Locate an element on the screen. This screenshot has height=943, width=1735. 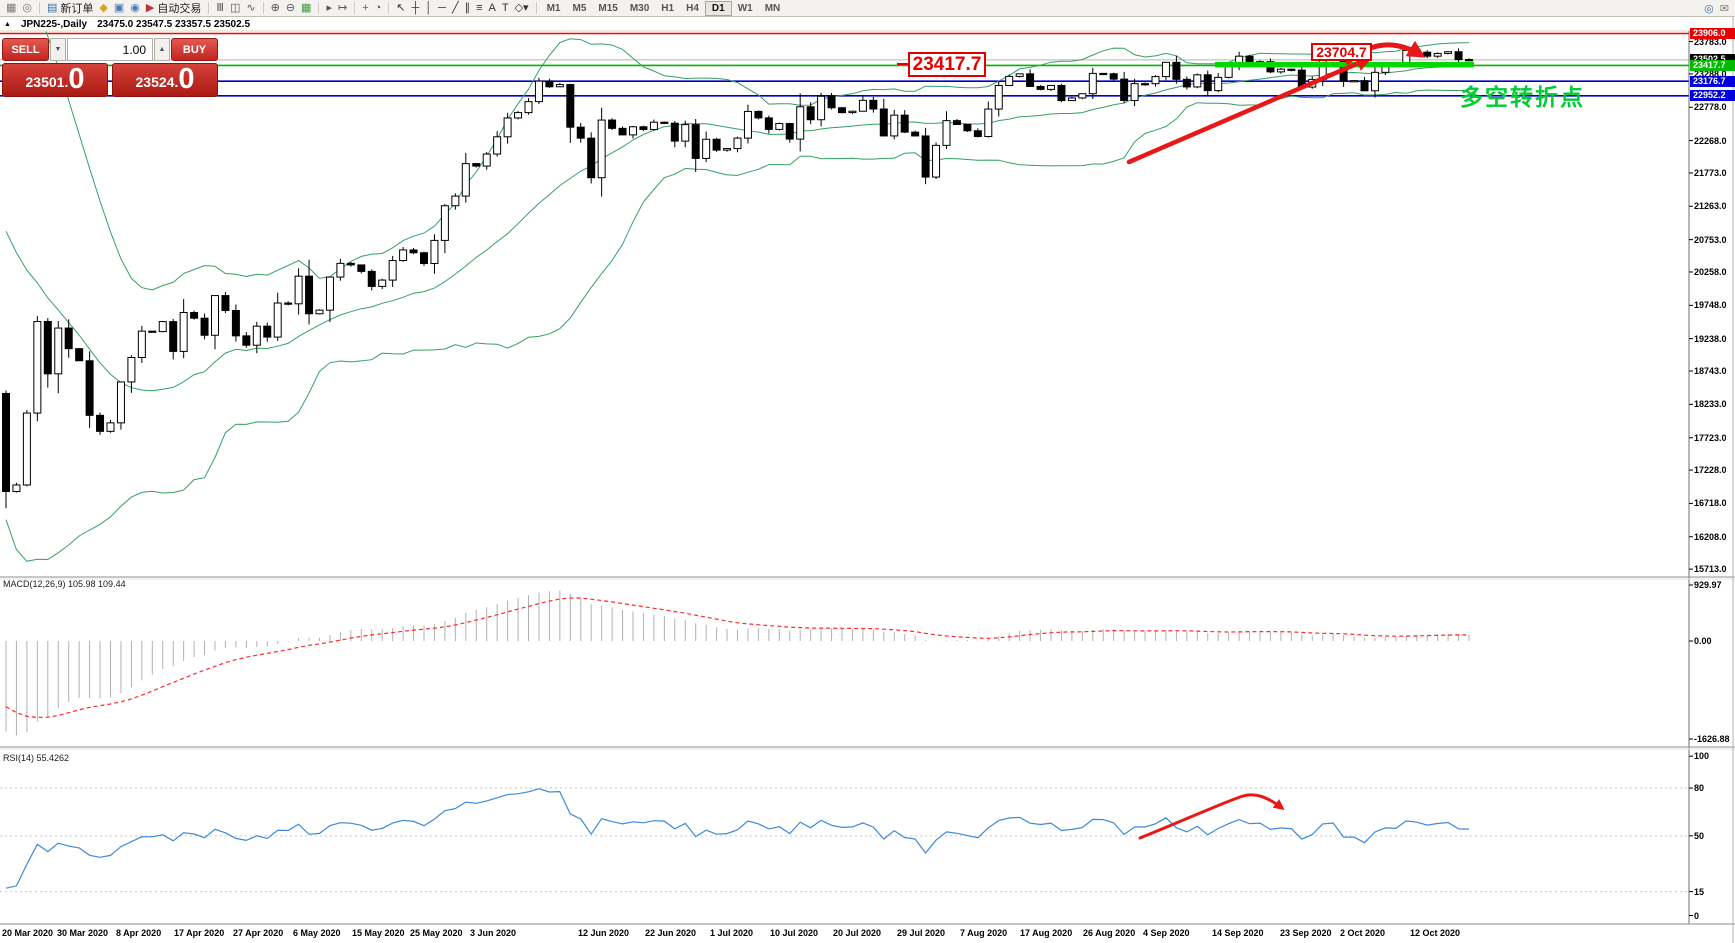
timeframe-h1-button: H1 is located at coordinates (668, 8).